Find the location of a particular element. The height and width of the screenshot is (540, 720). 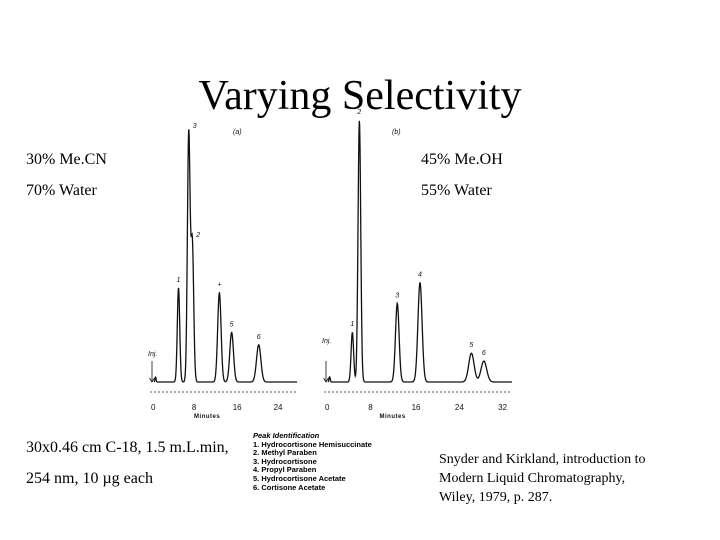

peak-id-item: 2. Methyl Paraben is located at coordinates (285, 453).